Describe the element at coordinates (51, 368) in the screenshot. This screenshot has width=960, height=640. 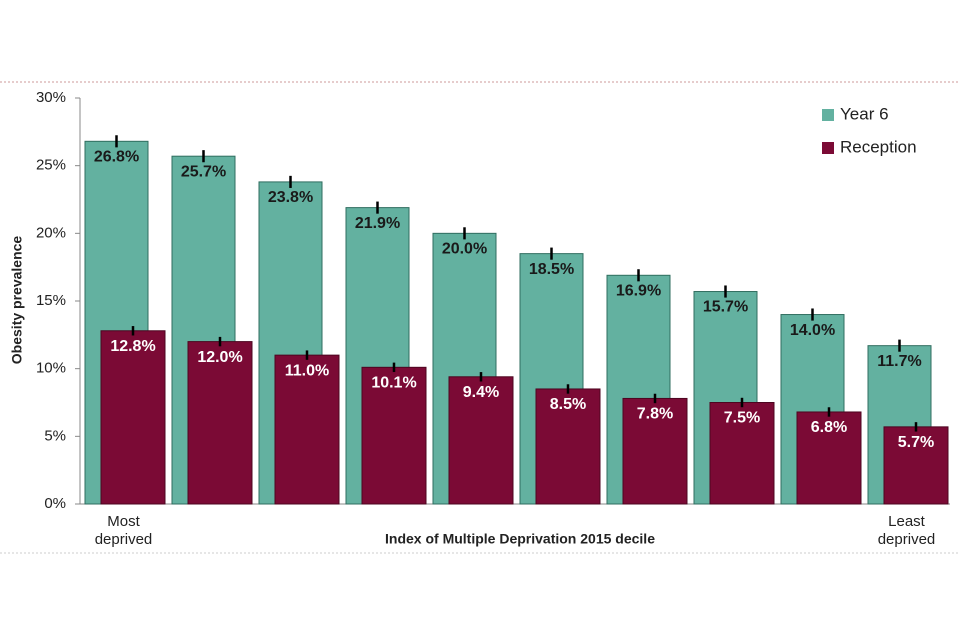
I see `y-tick-label: 10%` at that location.